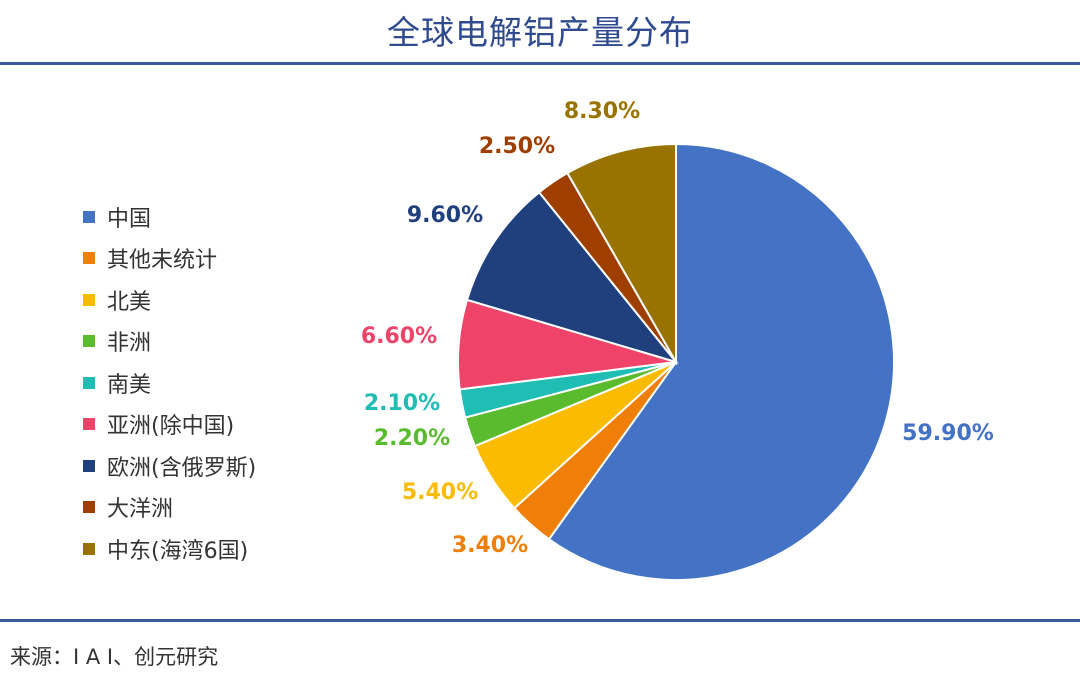  Describe the element at coordinates (445, 215) in the screenshot. I see `slice-data-label: 9.60%` at that location.